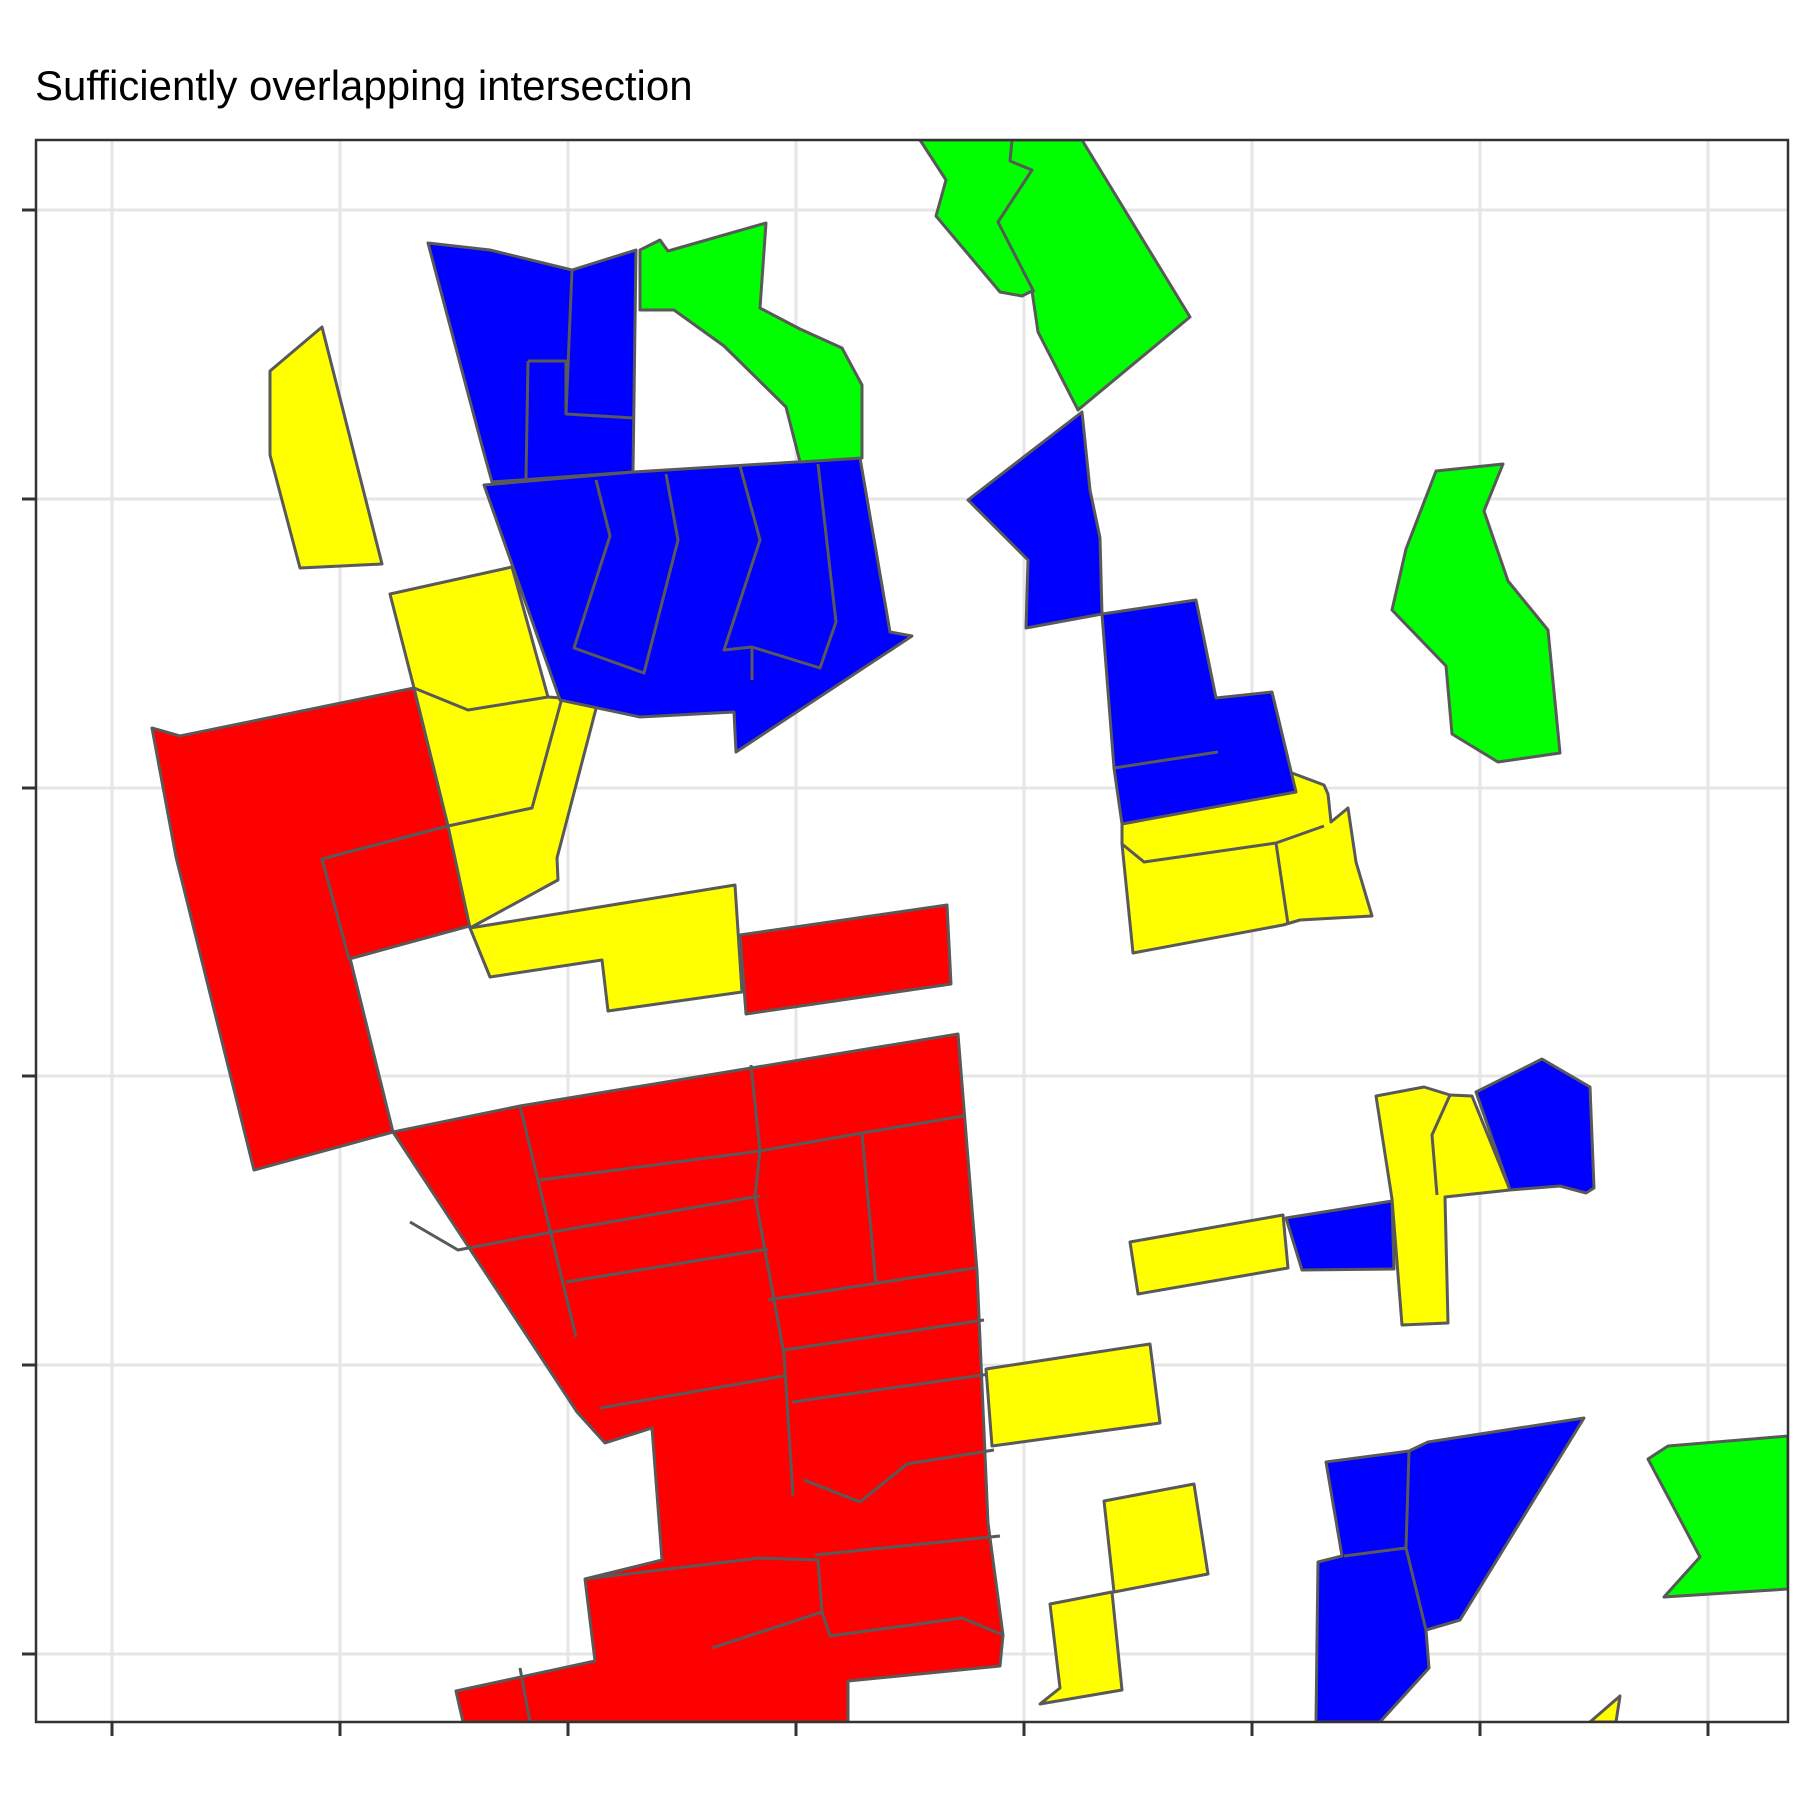  I want to click on y-axis-ticks, so click(29, 932).